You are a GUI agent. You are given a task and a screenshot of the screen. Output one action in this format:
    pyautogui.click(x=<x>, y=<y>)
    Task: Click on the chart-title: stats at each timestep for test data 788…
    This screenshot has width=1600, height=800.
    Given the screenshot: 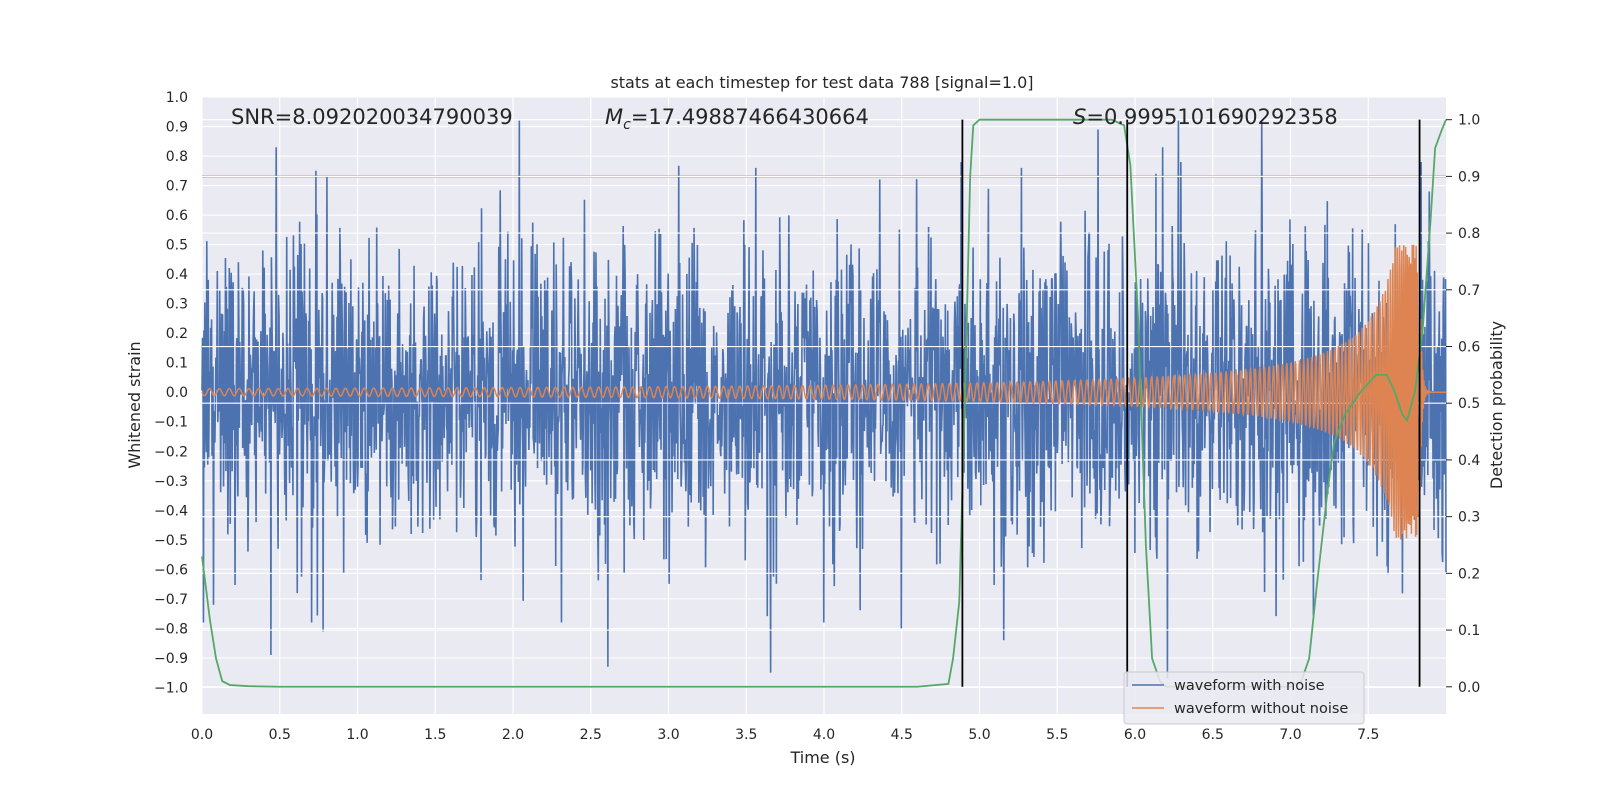 What is the action you would take?
    pyautogui.click(x=821, y=82)
    